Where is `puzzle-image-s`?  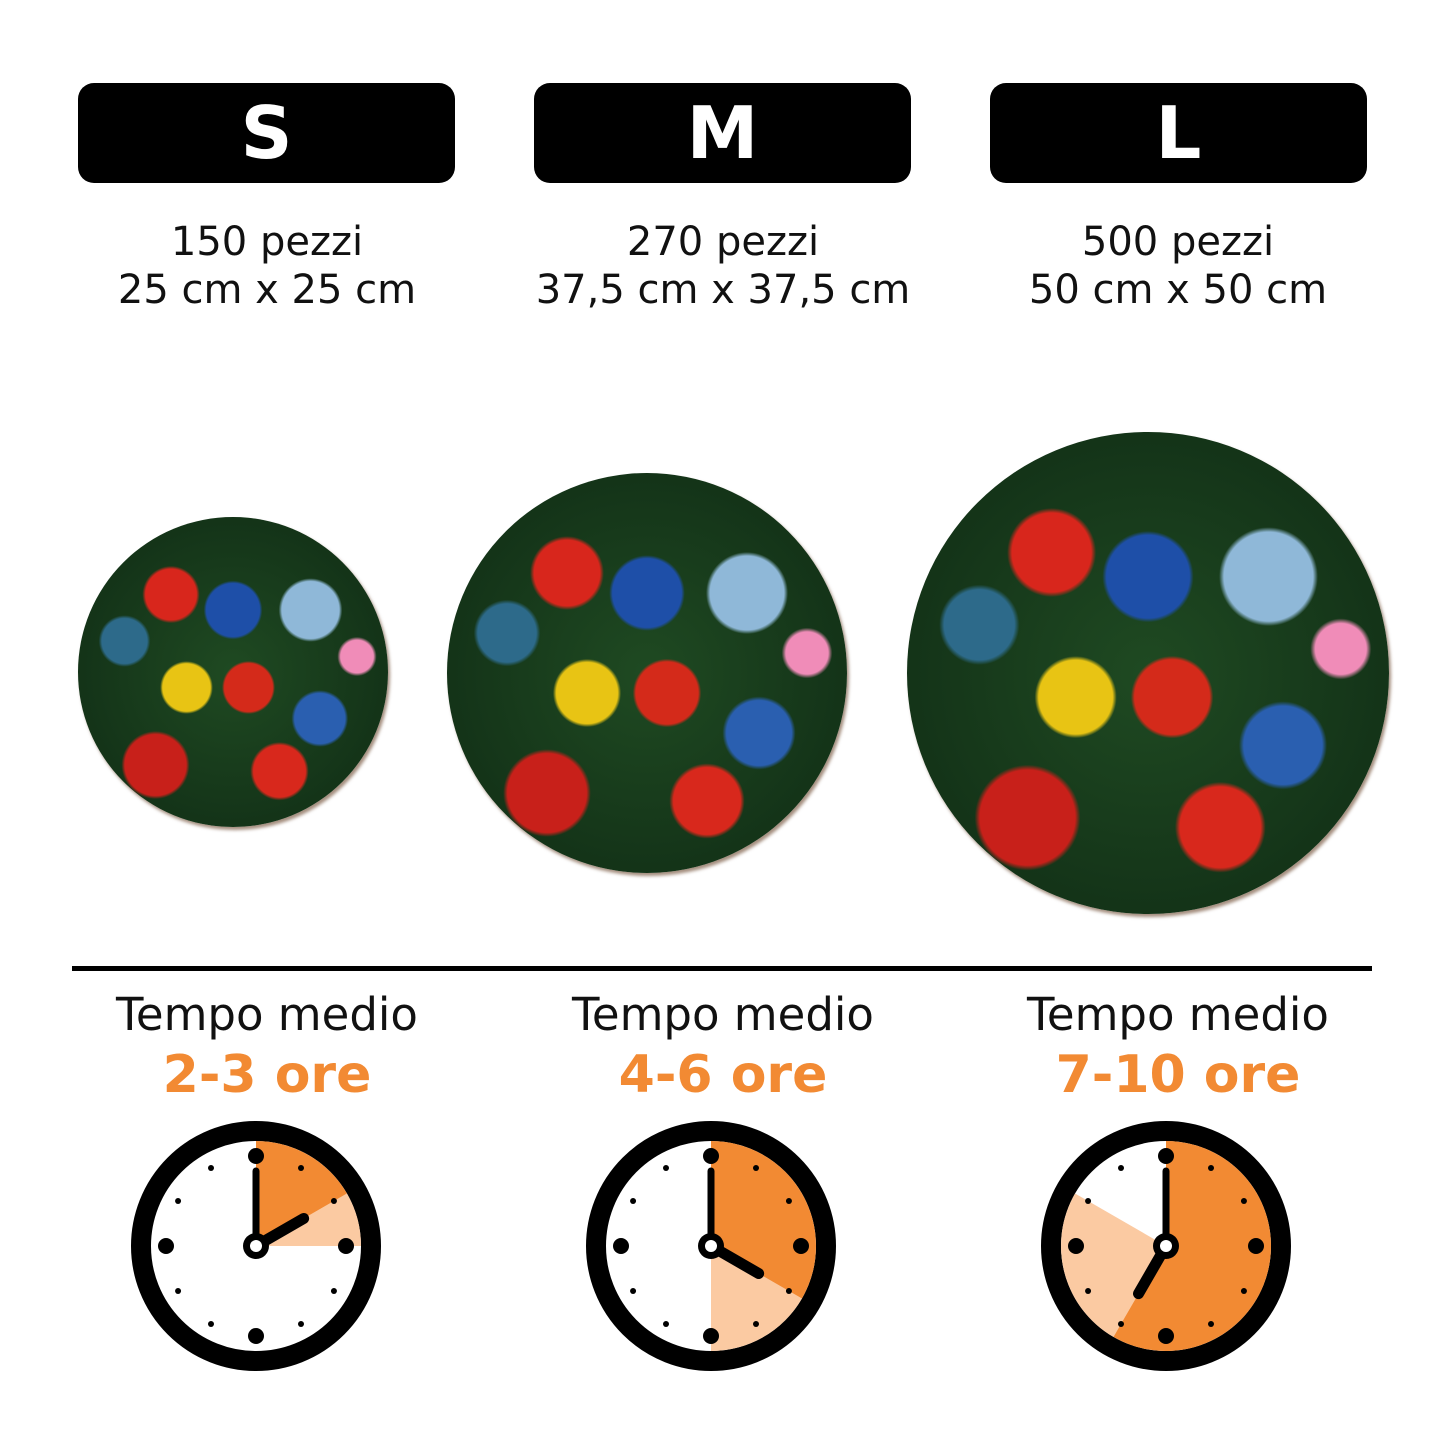
puzzle-image-s is located at coordinates (233, 672).